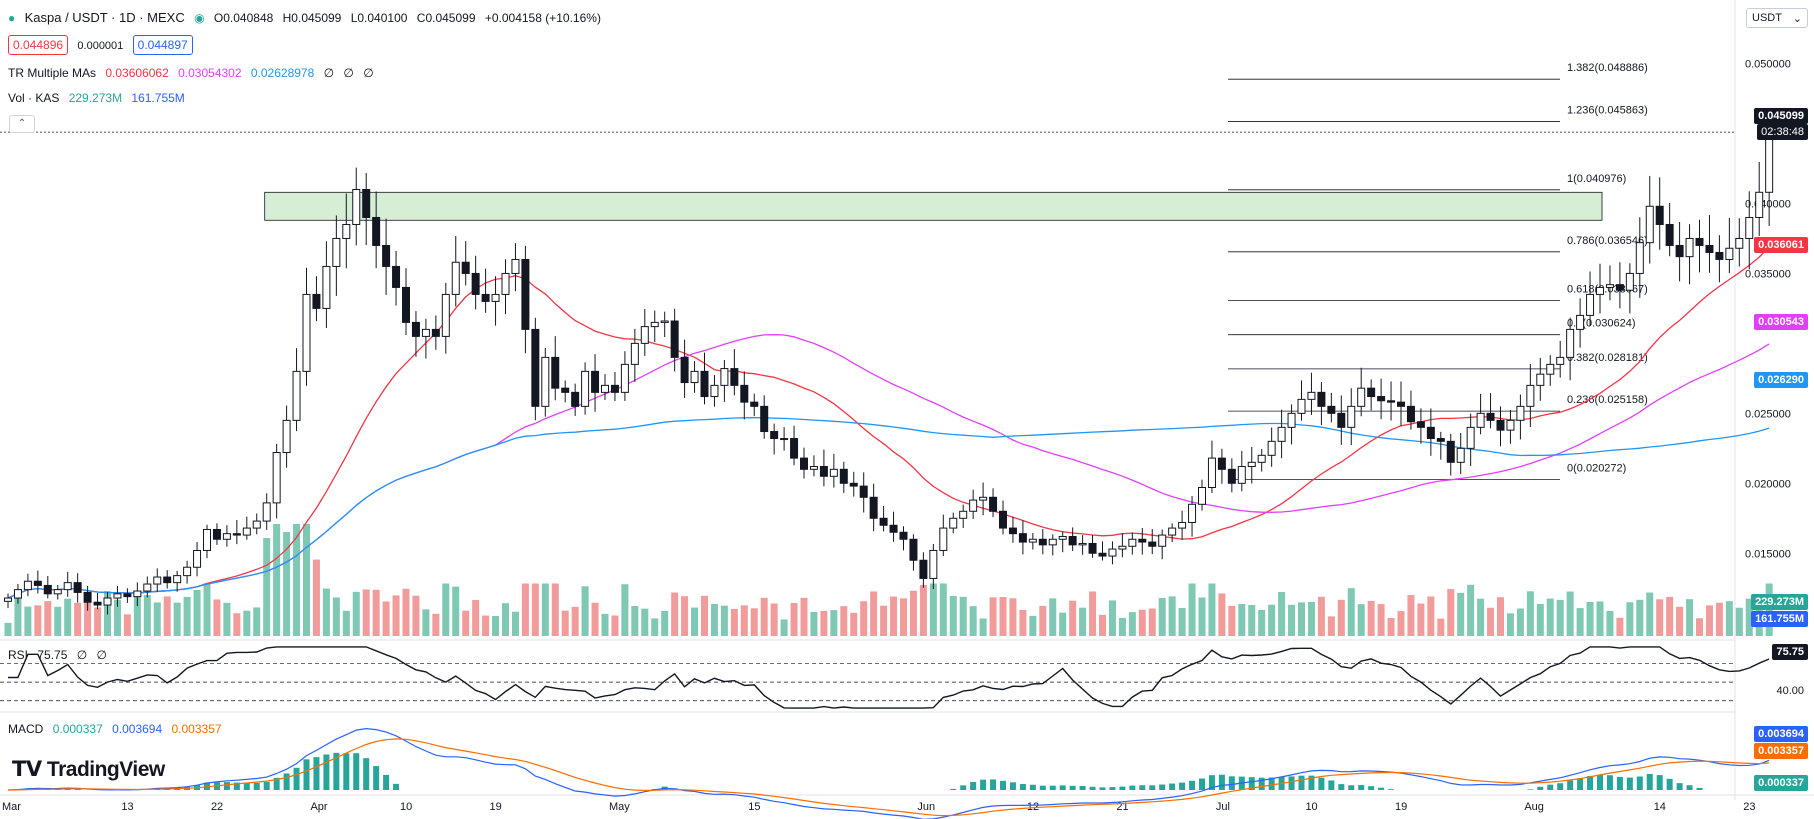 This screenshot has height=819, width=1814. What do you see at coordinates (348, 73) in the screenshot?
I see `ma-empty-5: ∅` at bounding box center [348, 73].